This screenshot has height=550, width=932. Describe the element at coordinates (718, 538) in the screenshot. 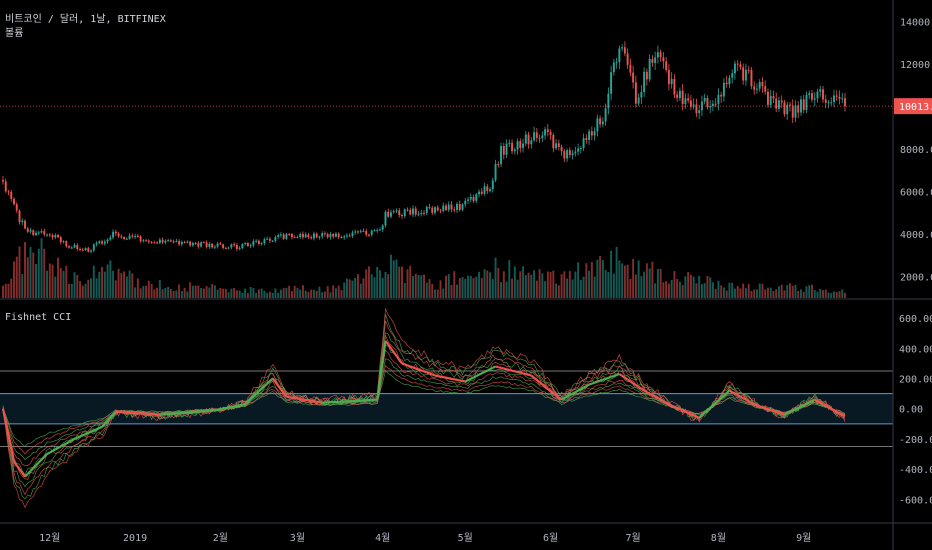

I see `time-tick-label: 8월` at that location.